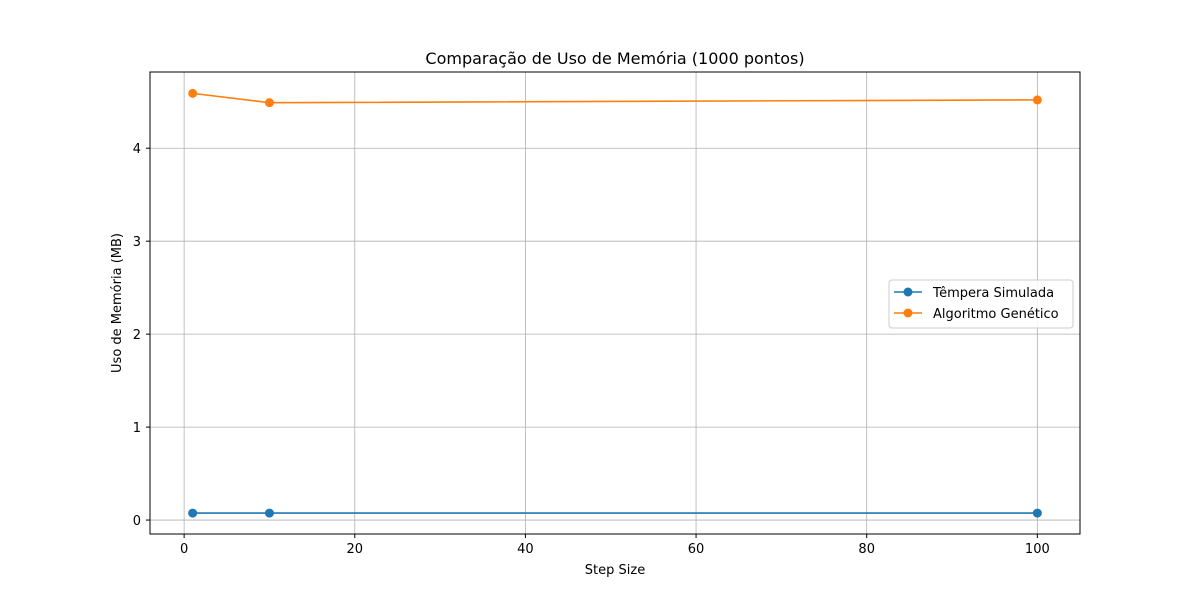 This screenshot has height=600, width=1200. I want to click on x-axis-label: Step Size, so click(615, 570).